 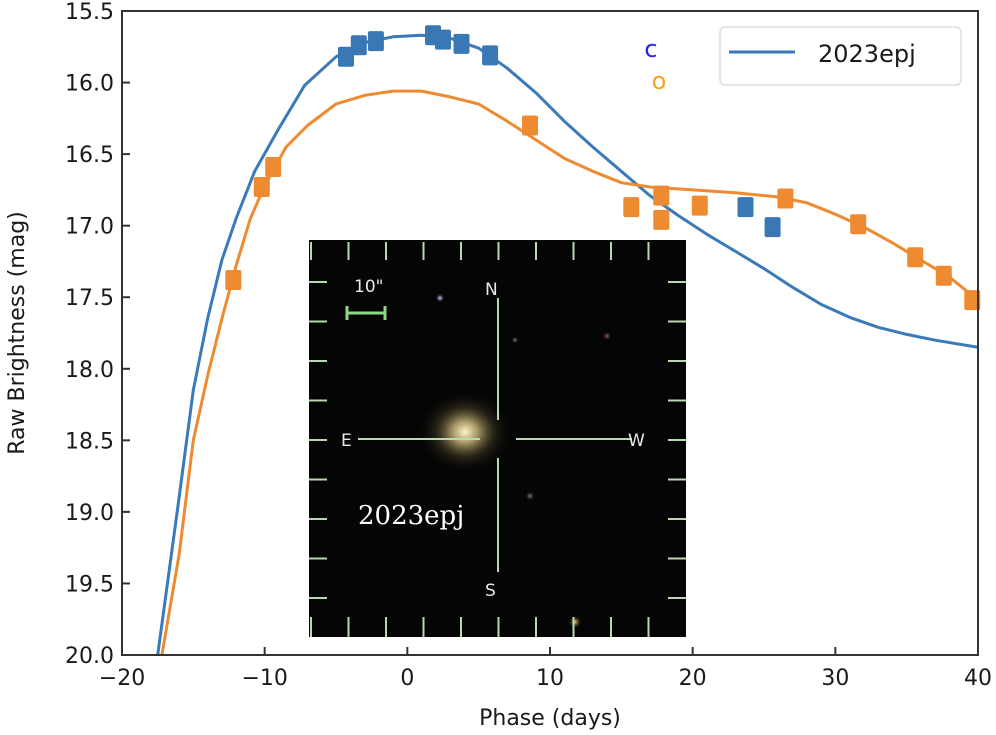 What do you see at coordinates (530, 496) in the screenshot?
I see `star-green` at bounding box center [530, 496].